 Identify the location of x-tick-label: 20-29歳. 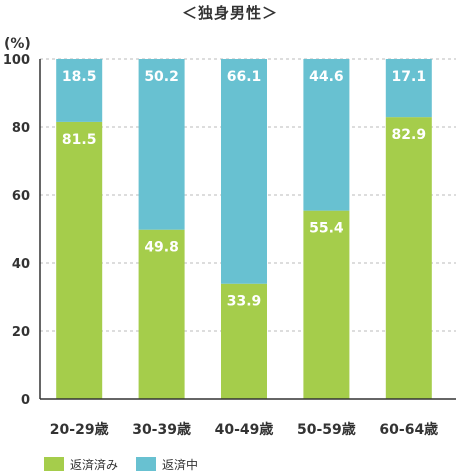
(79, 429).